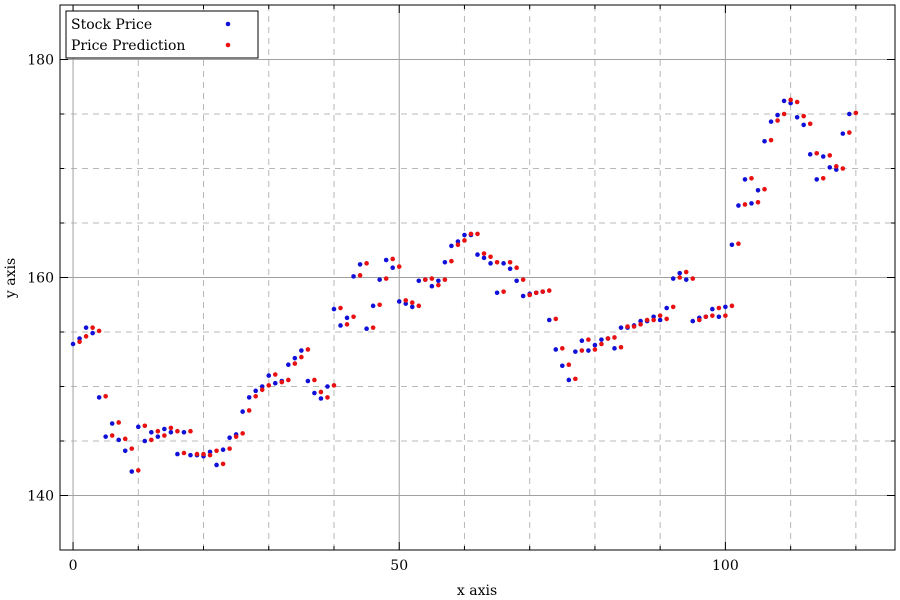 The width and height of the screenshot is (900, 600). What do you see at coordinates (162, 34) in the screenshot?
I see `legend-box` at bounding box center [162, 34].